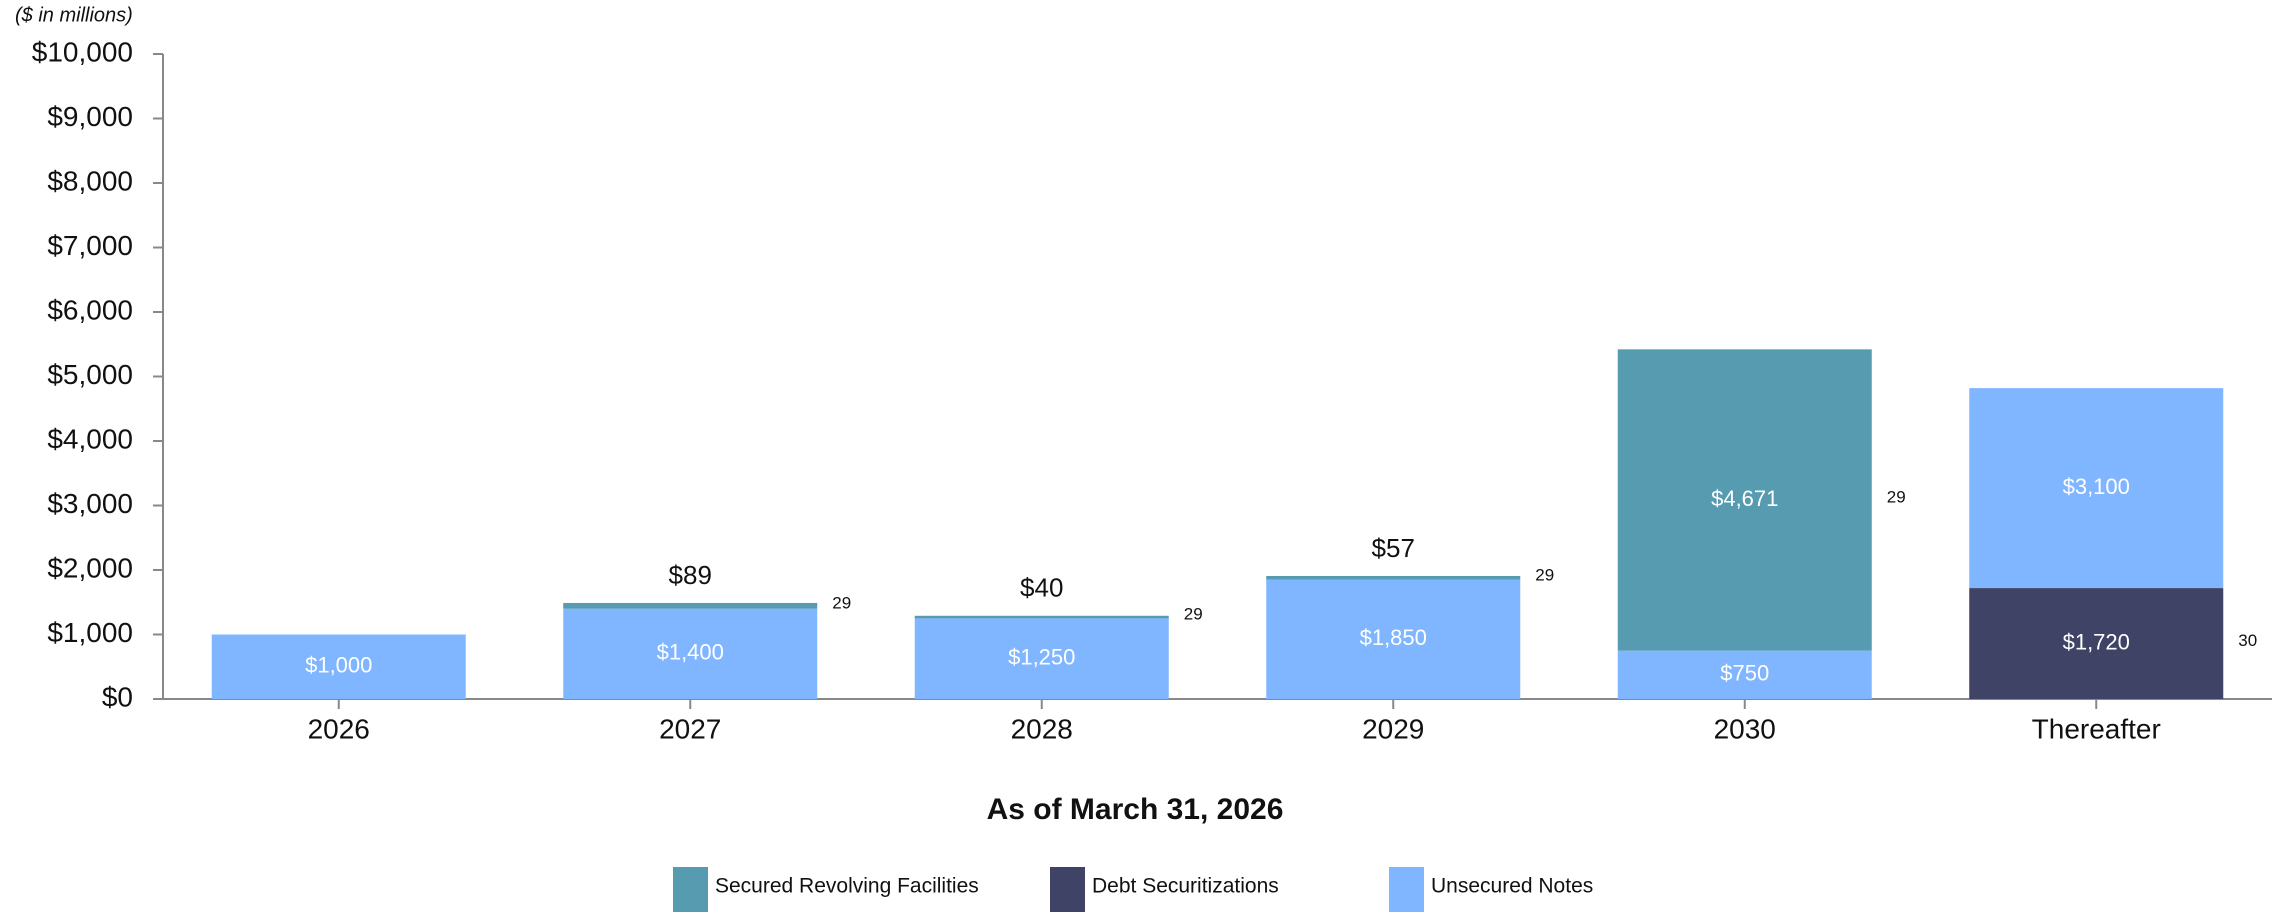 The height and width of the screenshot is (912, 2288). I want to click on x-tick-label: 2030, so click(1745, 728).